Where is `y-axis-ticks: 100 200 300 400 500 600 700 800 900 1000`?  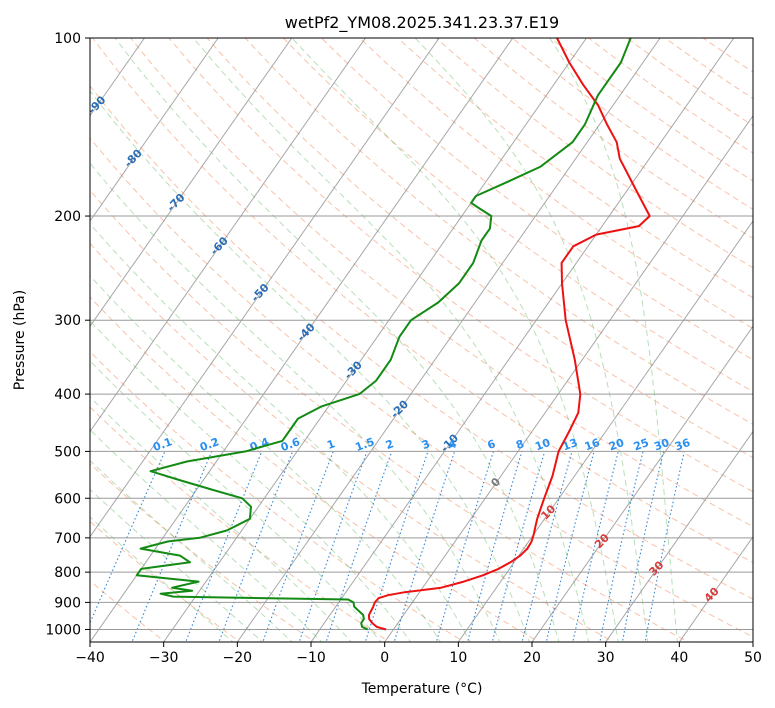
y-axis-ticks: 100 200 300 400 500 600 700 800 900 1000 is located at coordinates (67, 334).